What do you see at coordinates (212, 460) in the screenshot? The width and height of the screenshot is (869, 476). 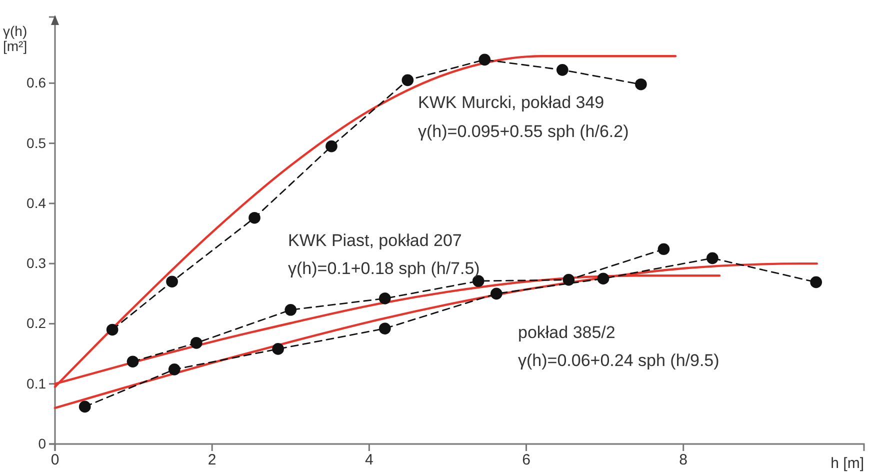 I see `x-tick-label: 2` at bounding box center [212, 460].